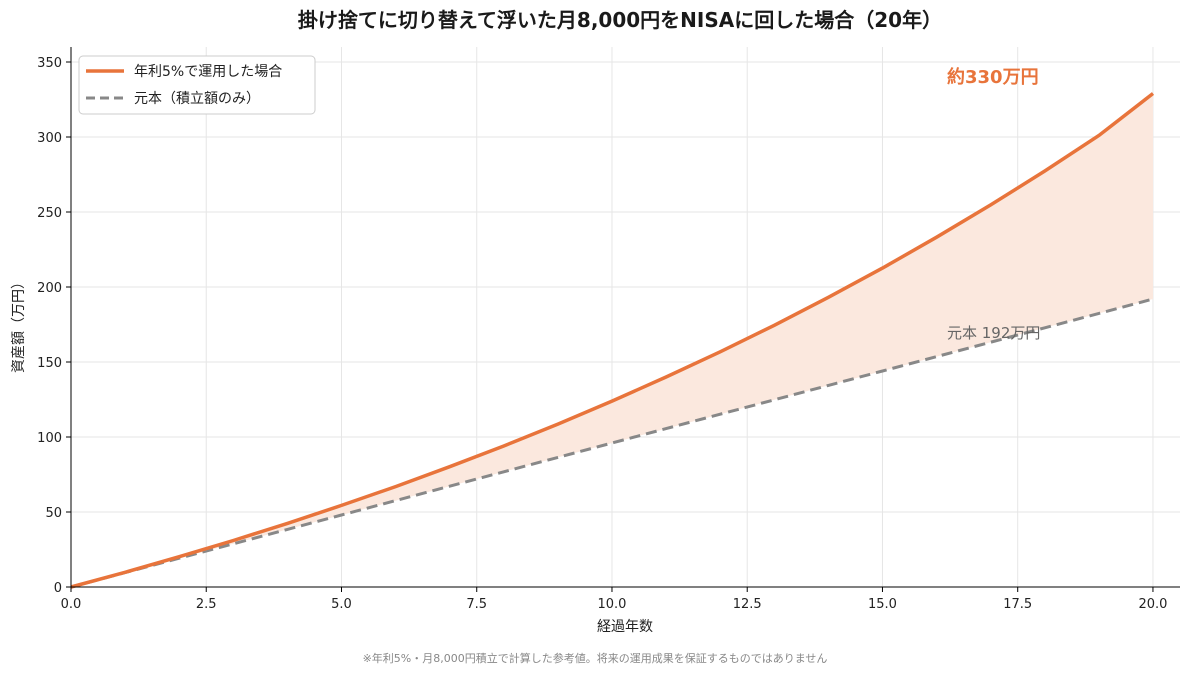  I want to click on x-axis-title: 経過年数, so click(625, 627).